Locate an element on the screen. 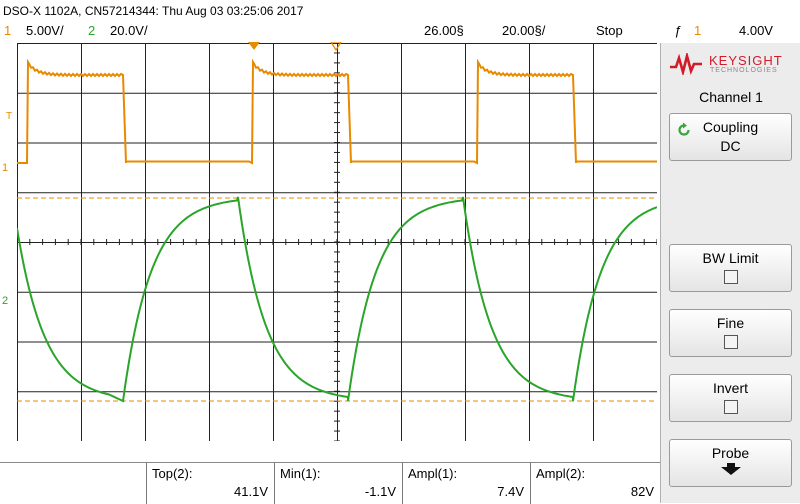 This screenshot has height=504, width=800. run-state: Stop is located at coordinates (609, 30).